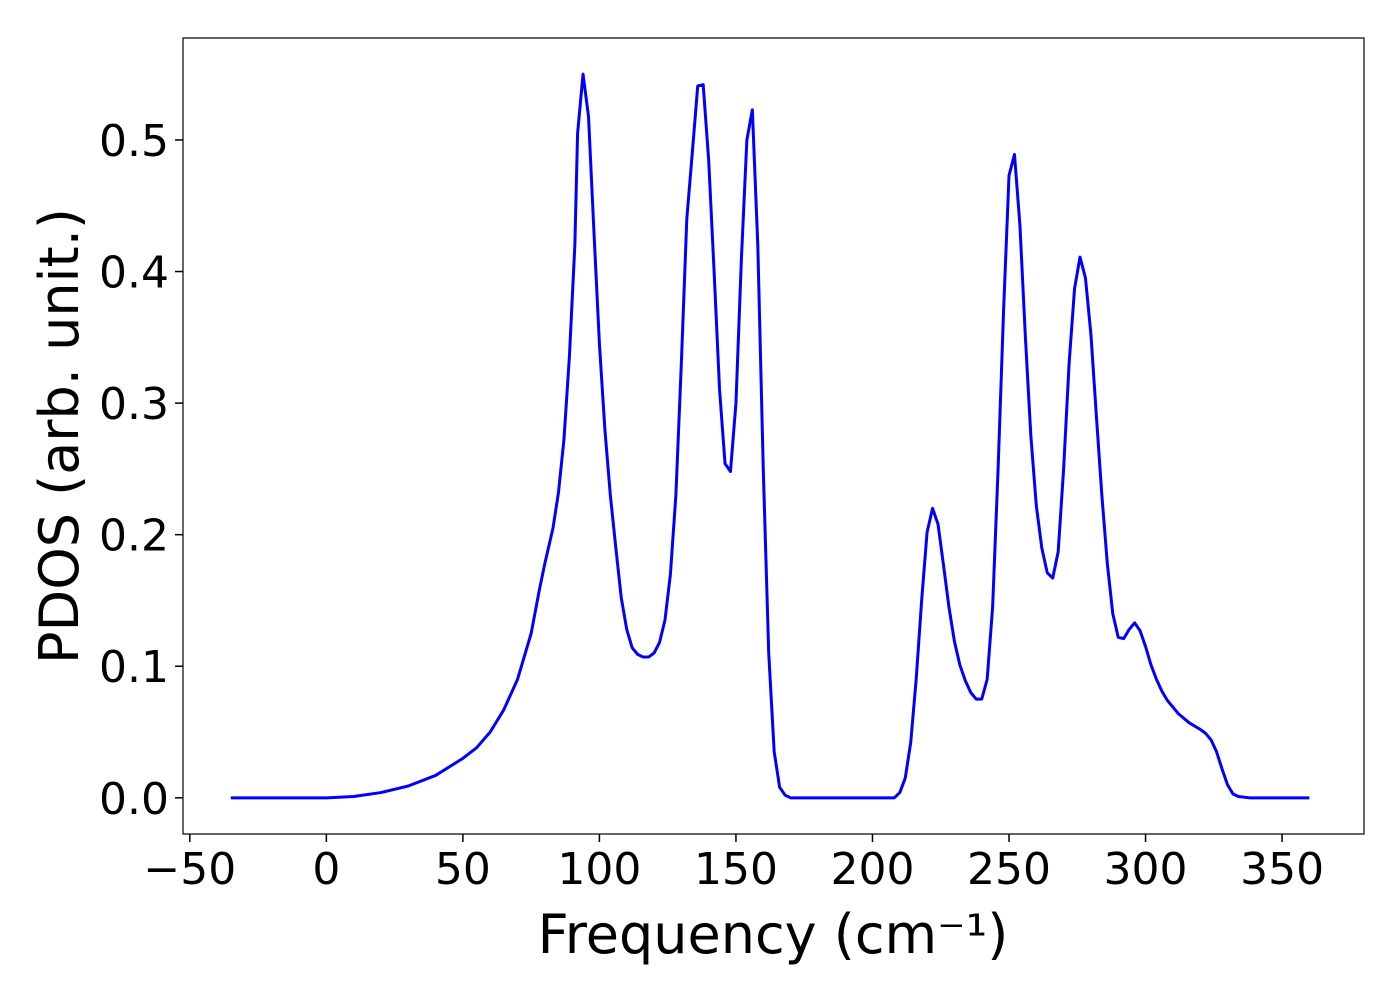 This screenshot has height=1000, width=1400. Describe the element at coordinates (59, 436) in the screenshot. I see `y-axis-label: PDOS (arb. unit.)` at that location.